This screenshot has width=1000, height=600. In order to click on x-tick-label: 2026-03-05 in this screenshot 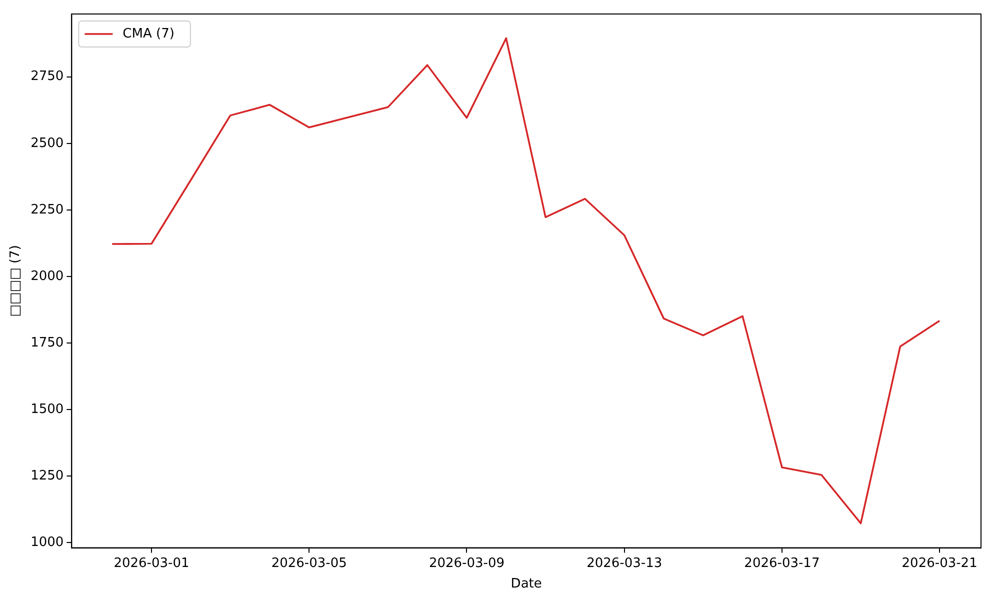, I will do `click(309, 563)`.